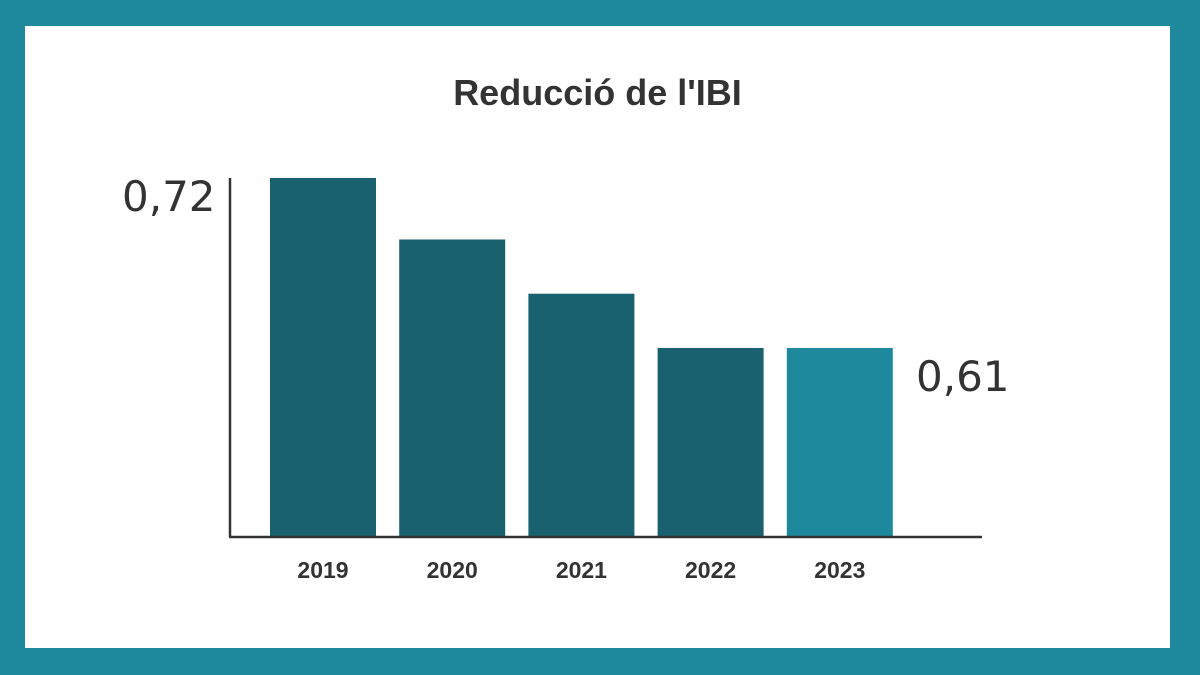 Image resolution: width=1200 pixels, height=675 pixels. What do you see at coordinates (963, 376) in the screenshot?
I see `last-value-label: 0,61` at bounding box center [963, 376].